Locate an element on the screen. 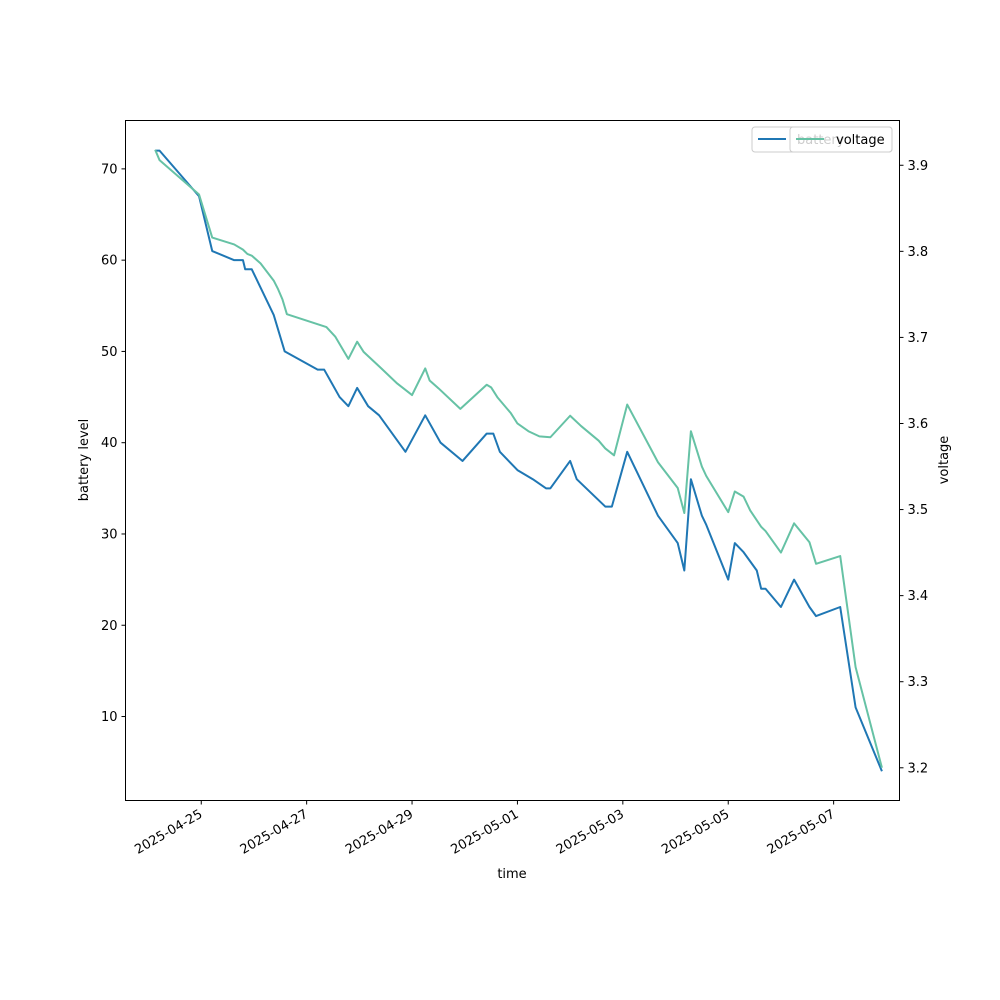 The width and height of the screenshot is (1000, 1000). y-right-tick-label: 3.9 is located at coordinates (918, 166).